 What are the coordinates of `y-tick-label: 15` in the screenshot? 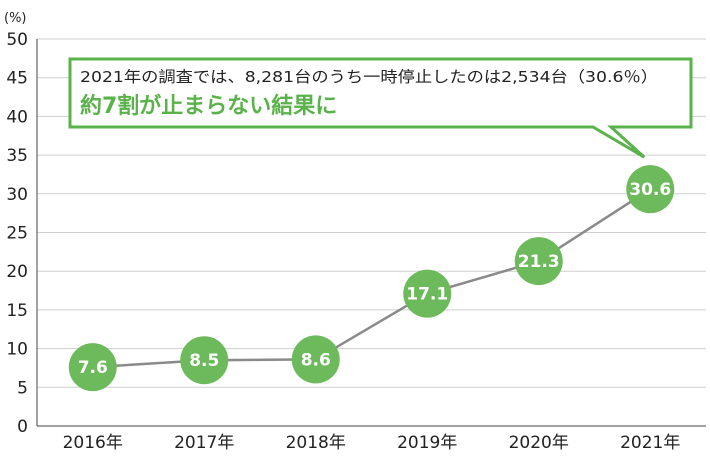 It's located at (17, 311).